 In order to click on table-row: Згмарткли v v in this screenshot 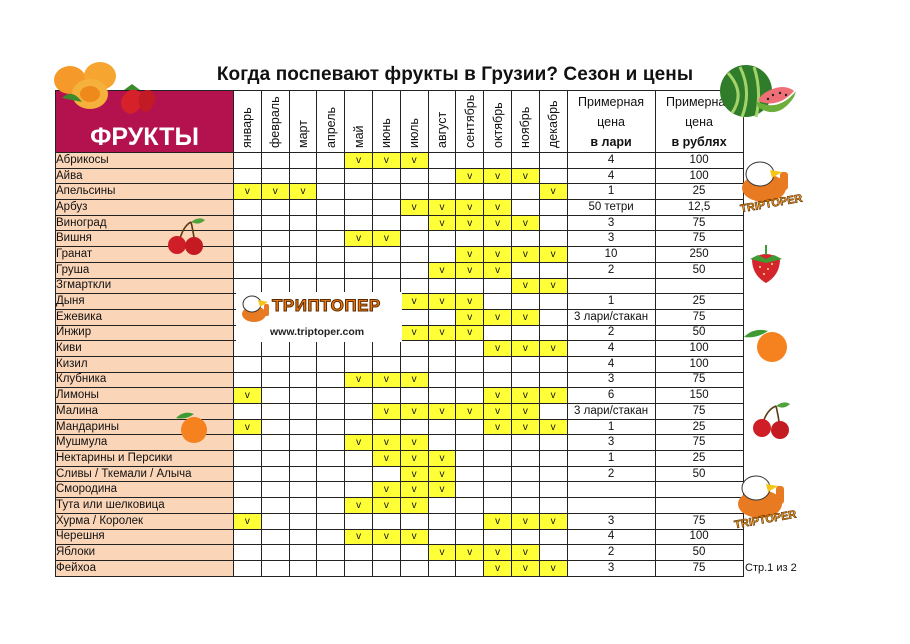, I will do `click(399, 286)`.